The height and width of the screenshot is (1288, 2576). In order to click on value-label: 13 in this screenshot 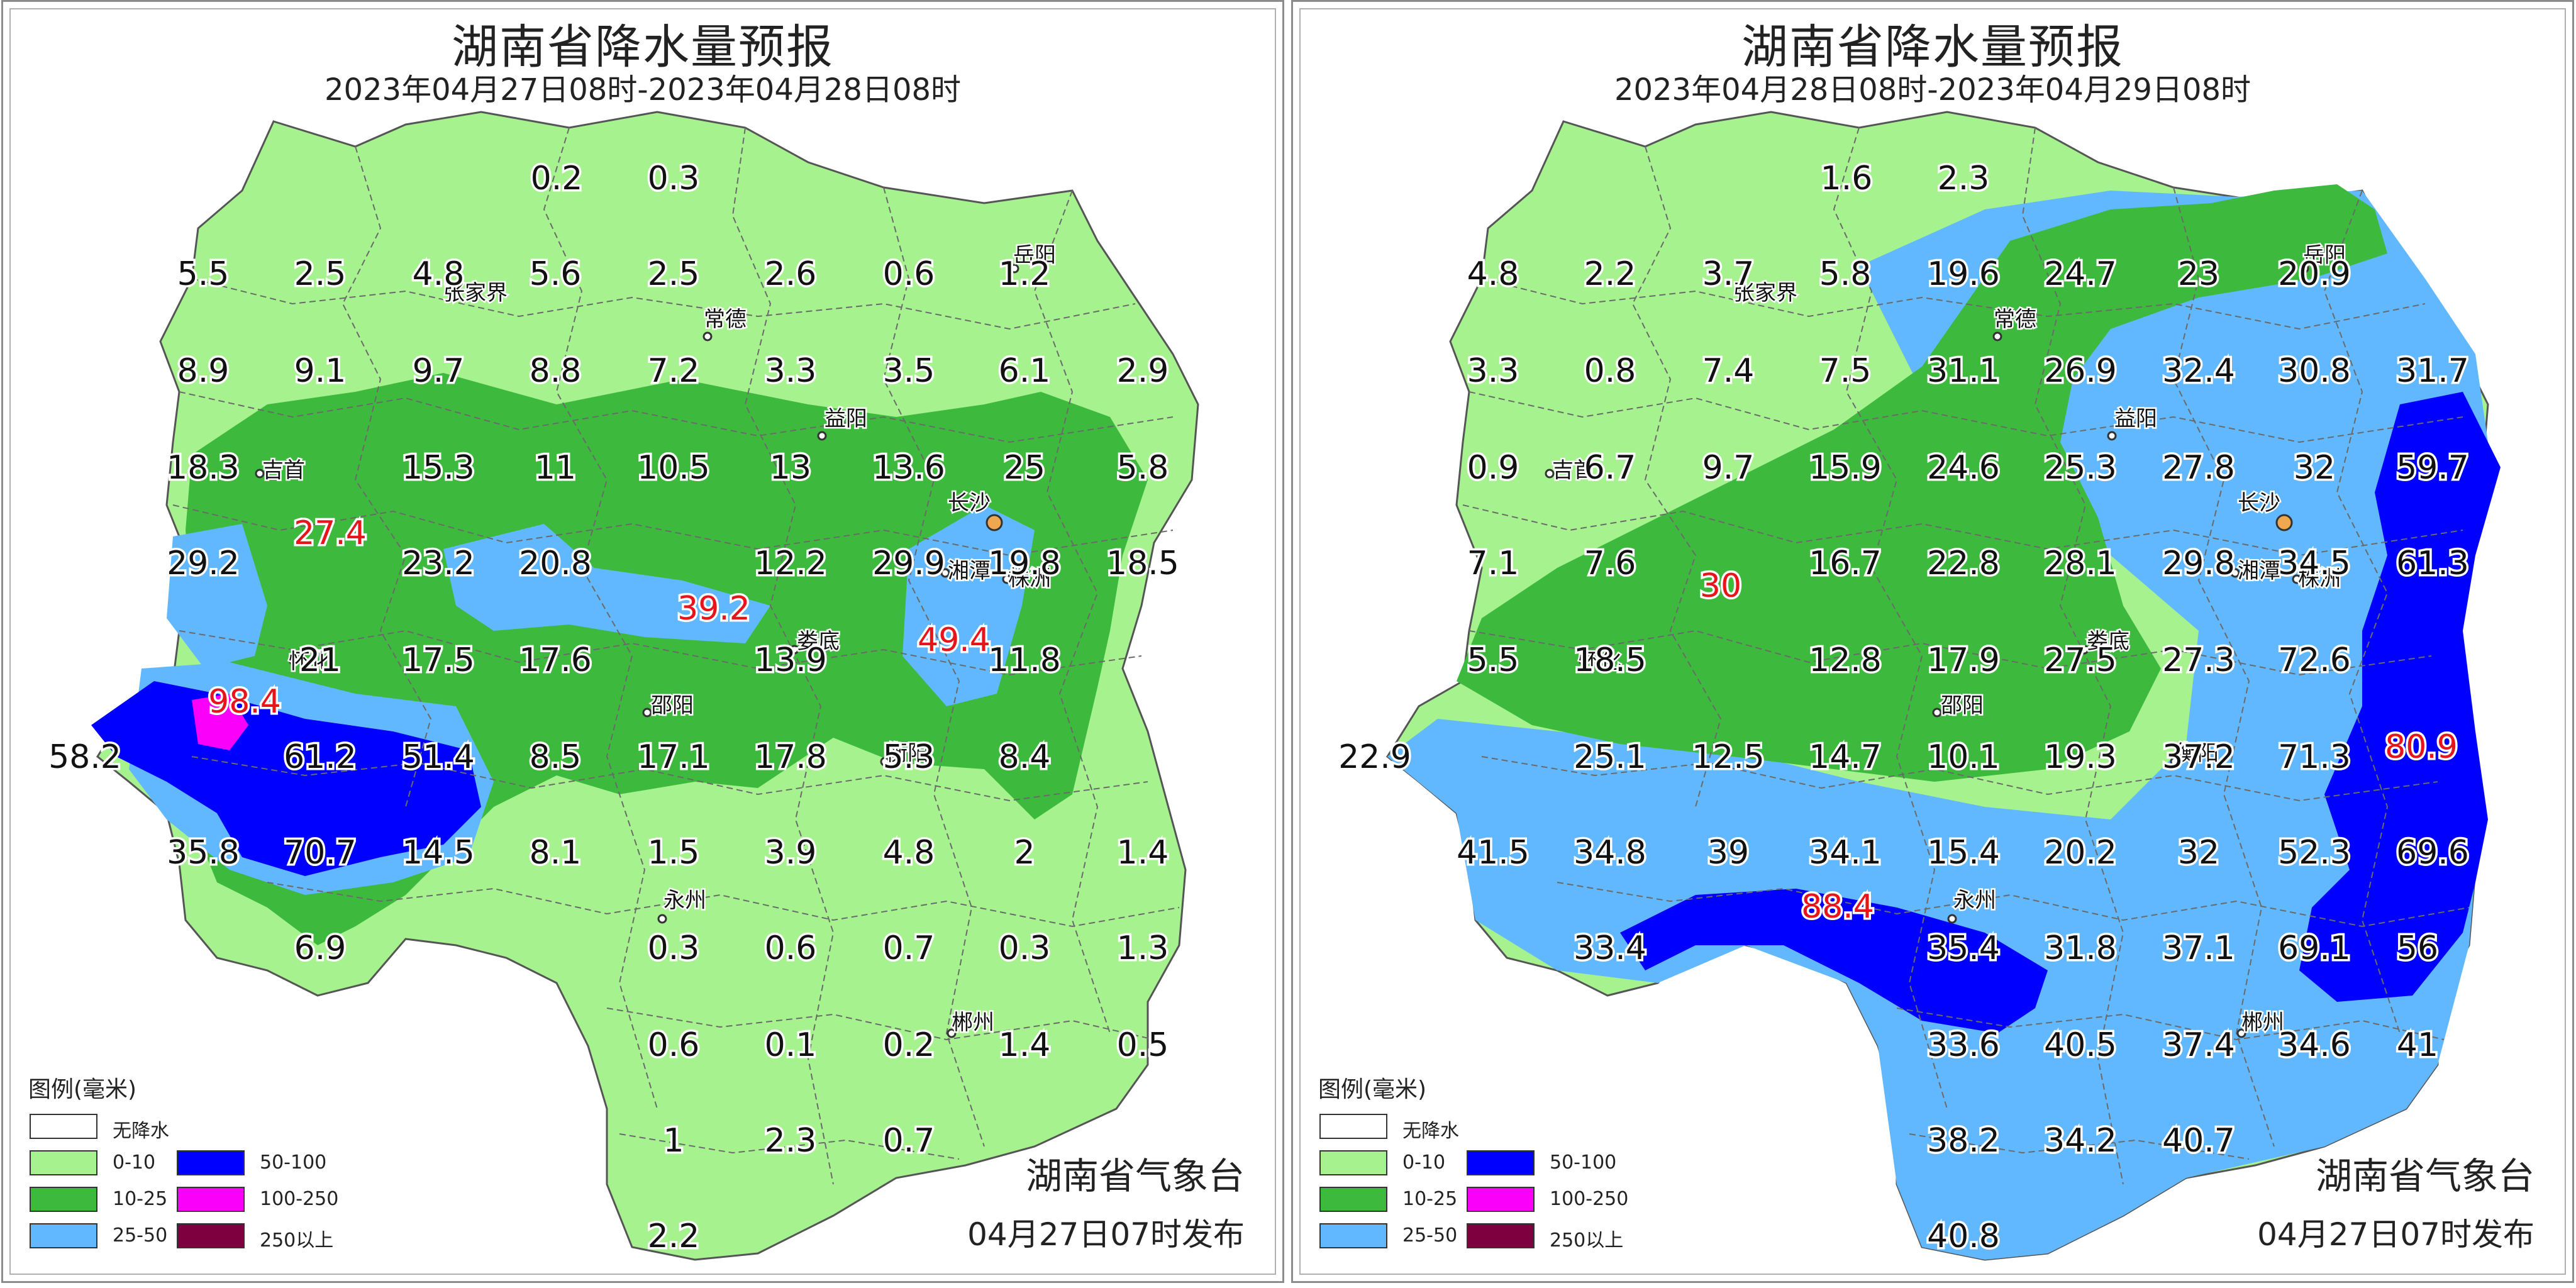, I will do `click(790, 468)`.